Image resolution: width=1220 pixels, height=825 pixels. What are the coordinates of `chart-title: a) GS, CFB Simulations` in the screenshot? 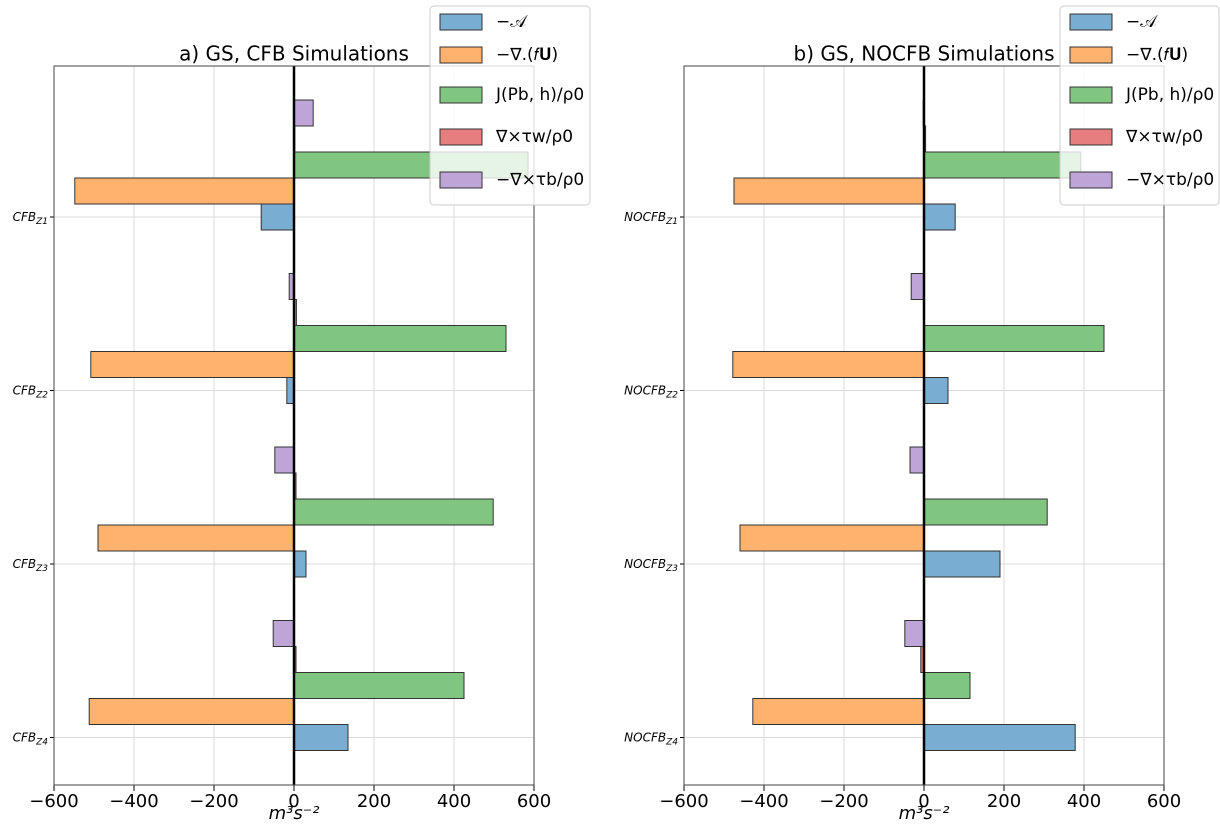 It's located at (294, 54).